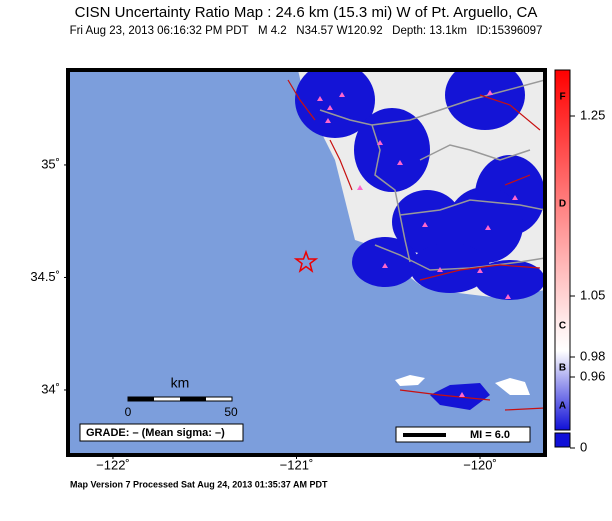 The width and height of the screenshot is (612, 521). I want to click on mi-label: MI = 6.0, so click(490, 435).